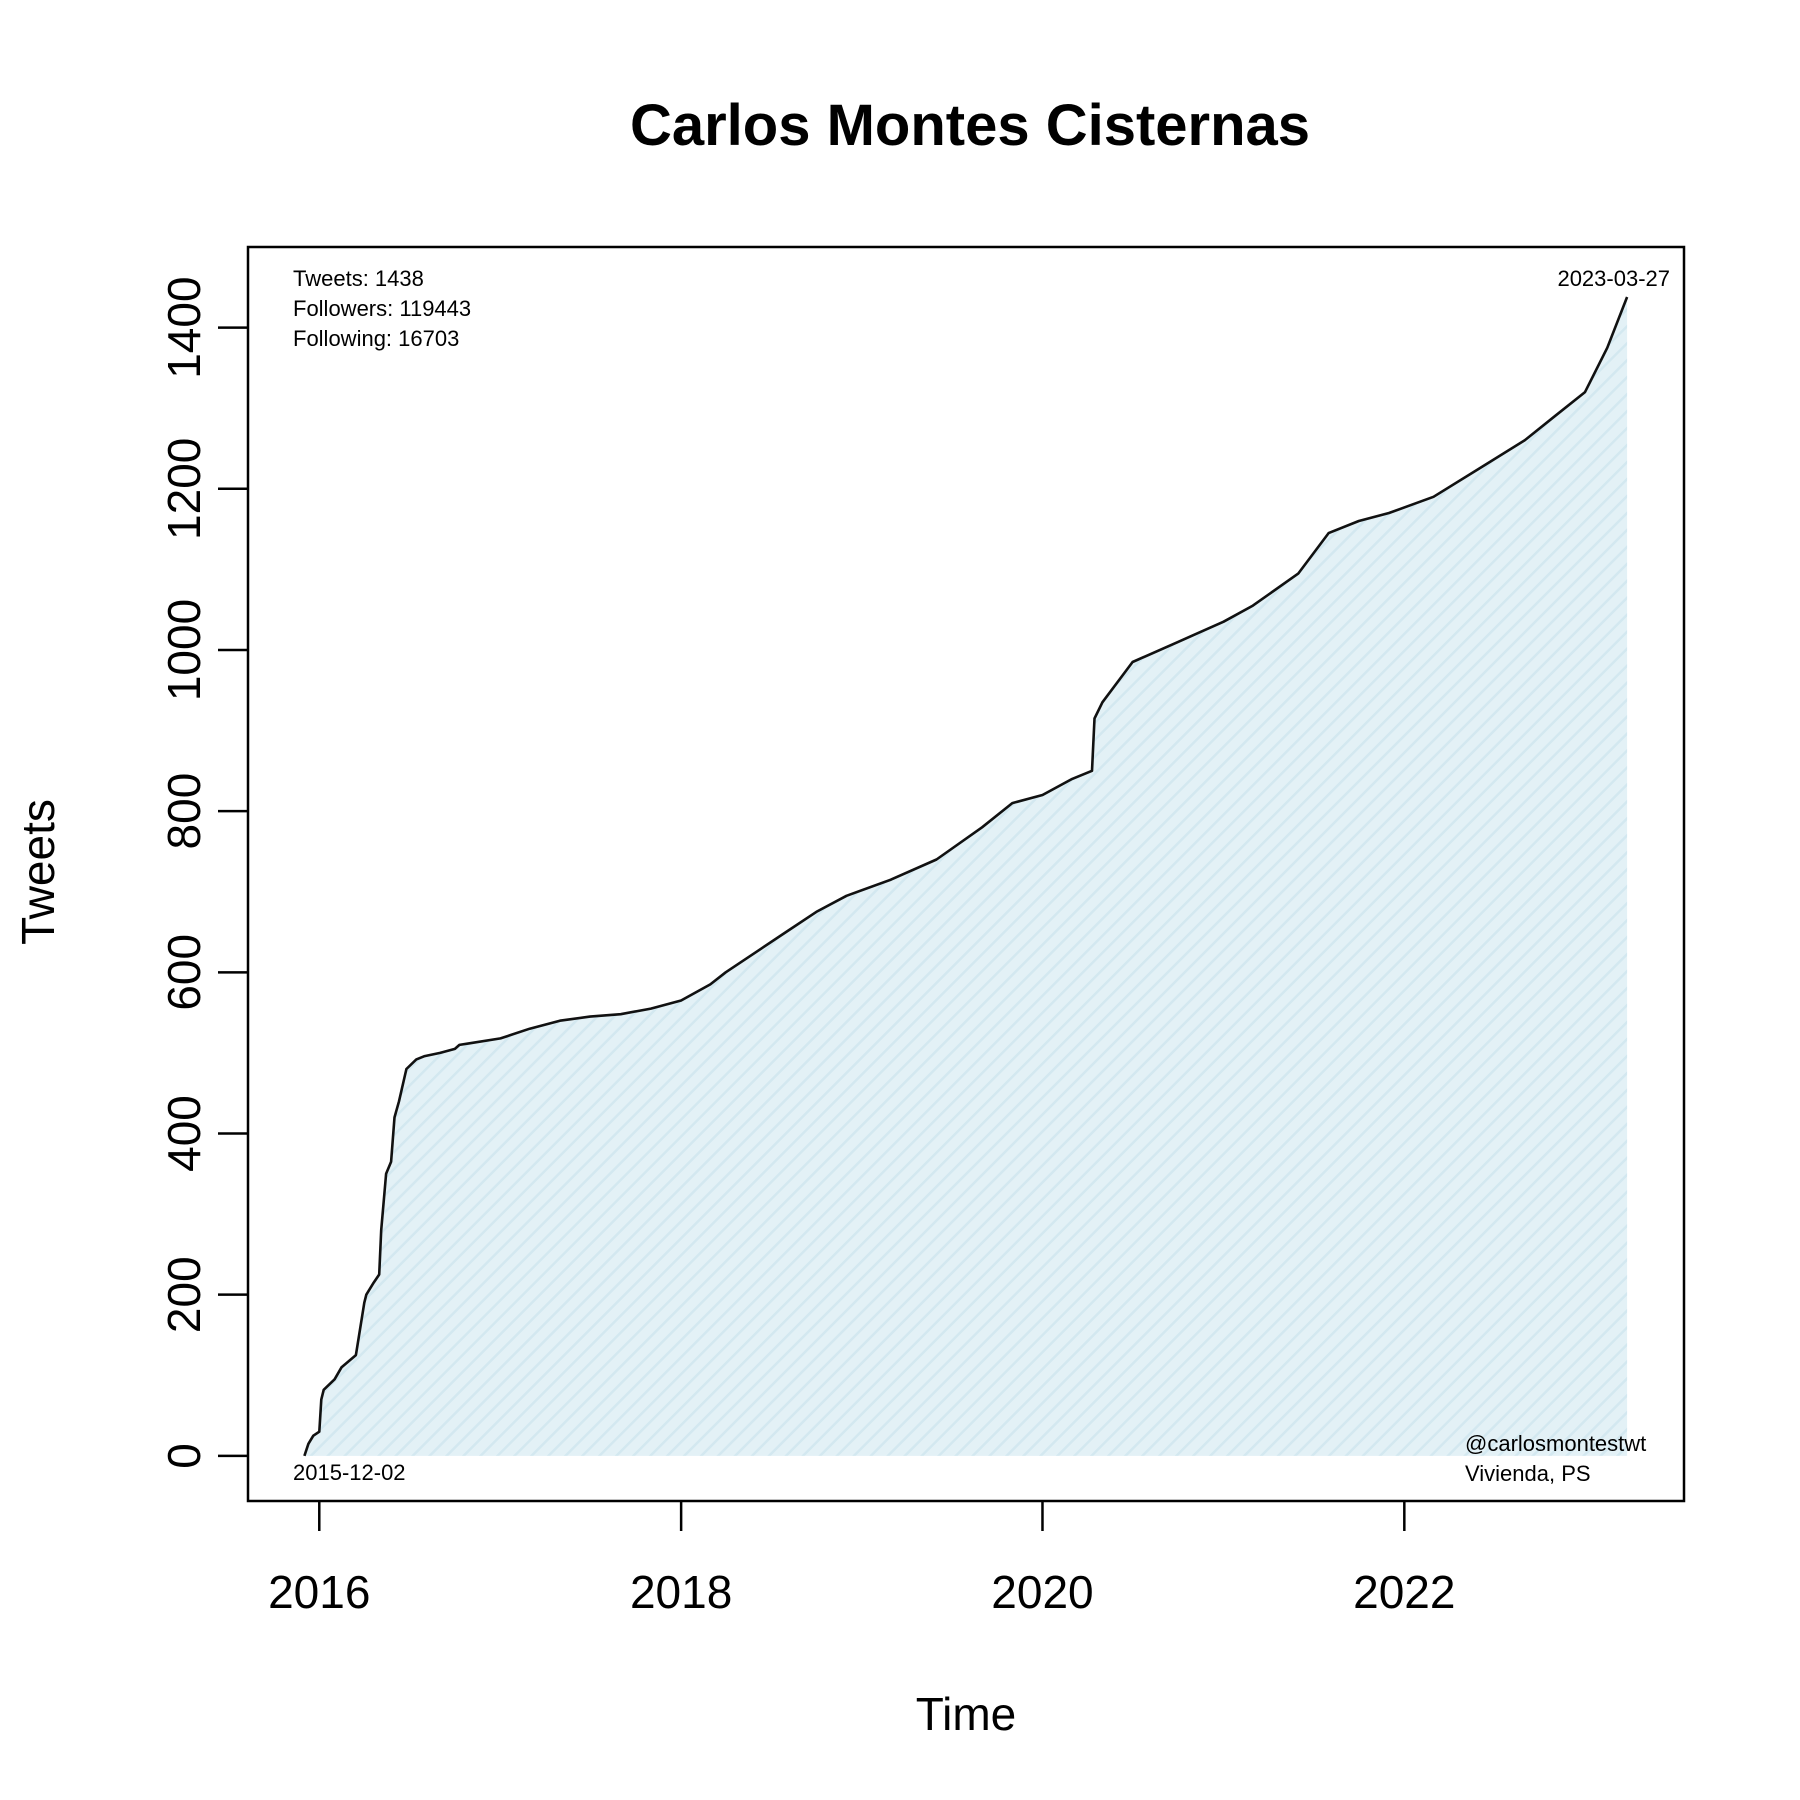 The width and height of the screenshot is (1800, 1800). What do you see at coordinates (184, 1456) in the screenshot?
I see `y-tick-label: 0` at bounding box center [184, 1456].